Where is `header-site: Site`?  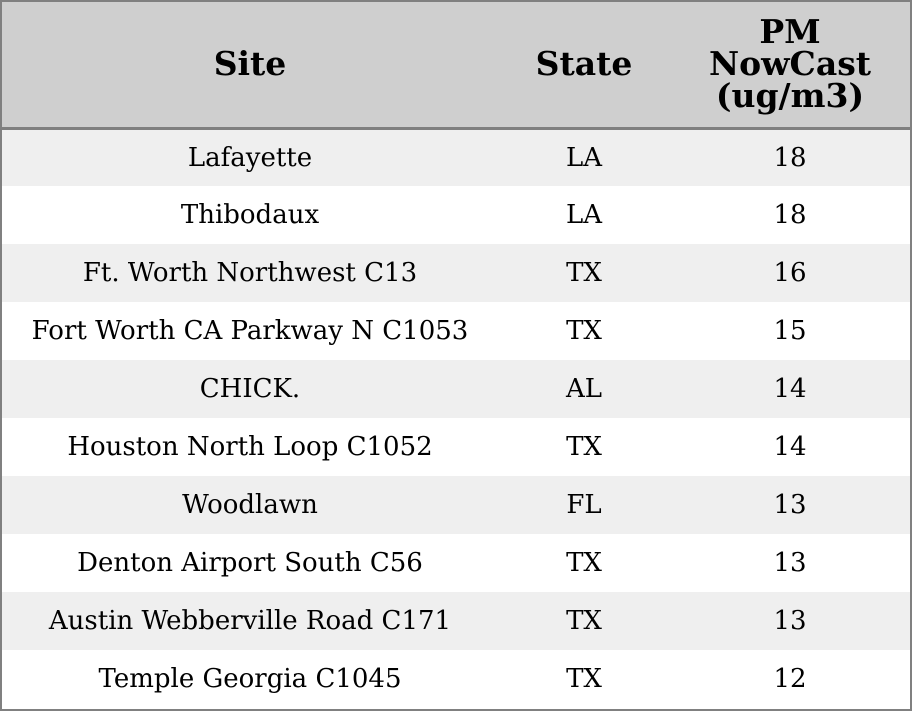 header-site: Site is located at coordinates (250, 66).